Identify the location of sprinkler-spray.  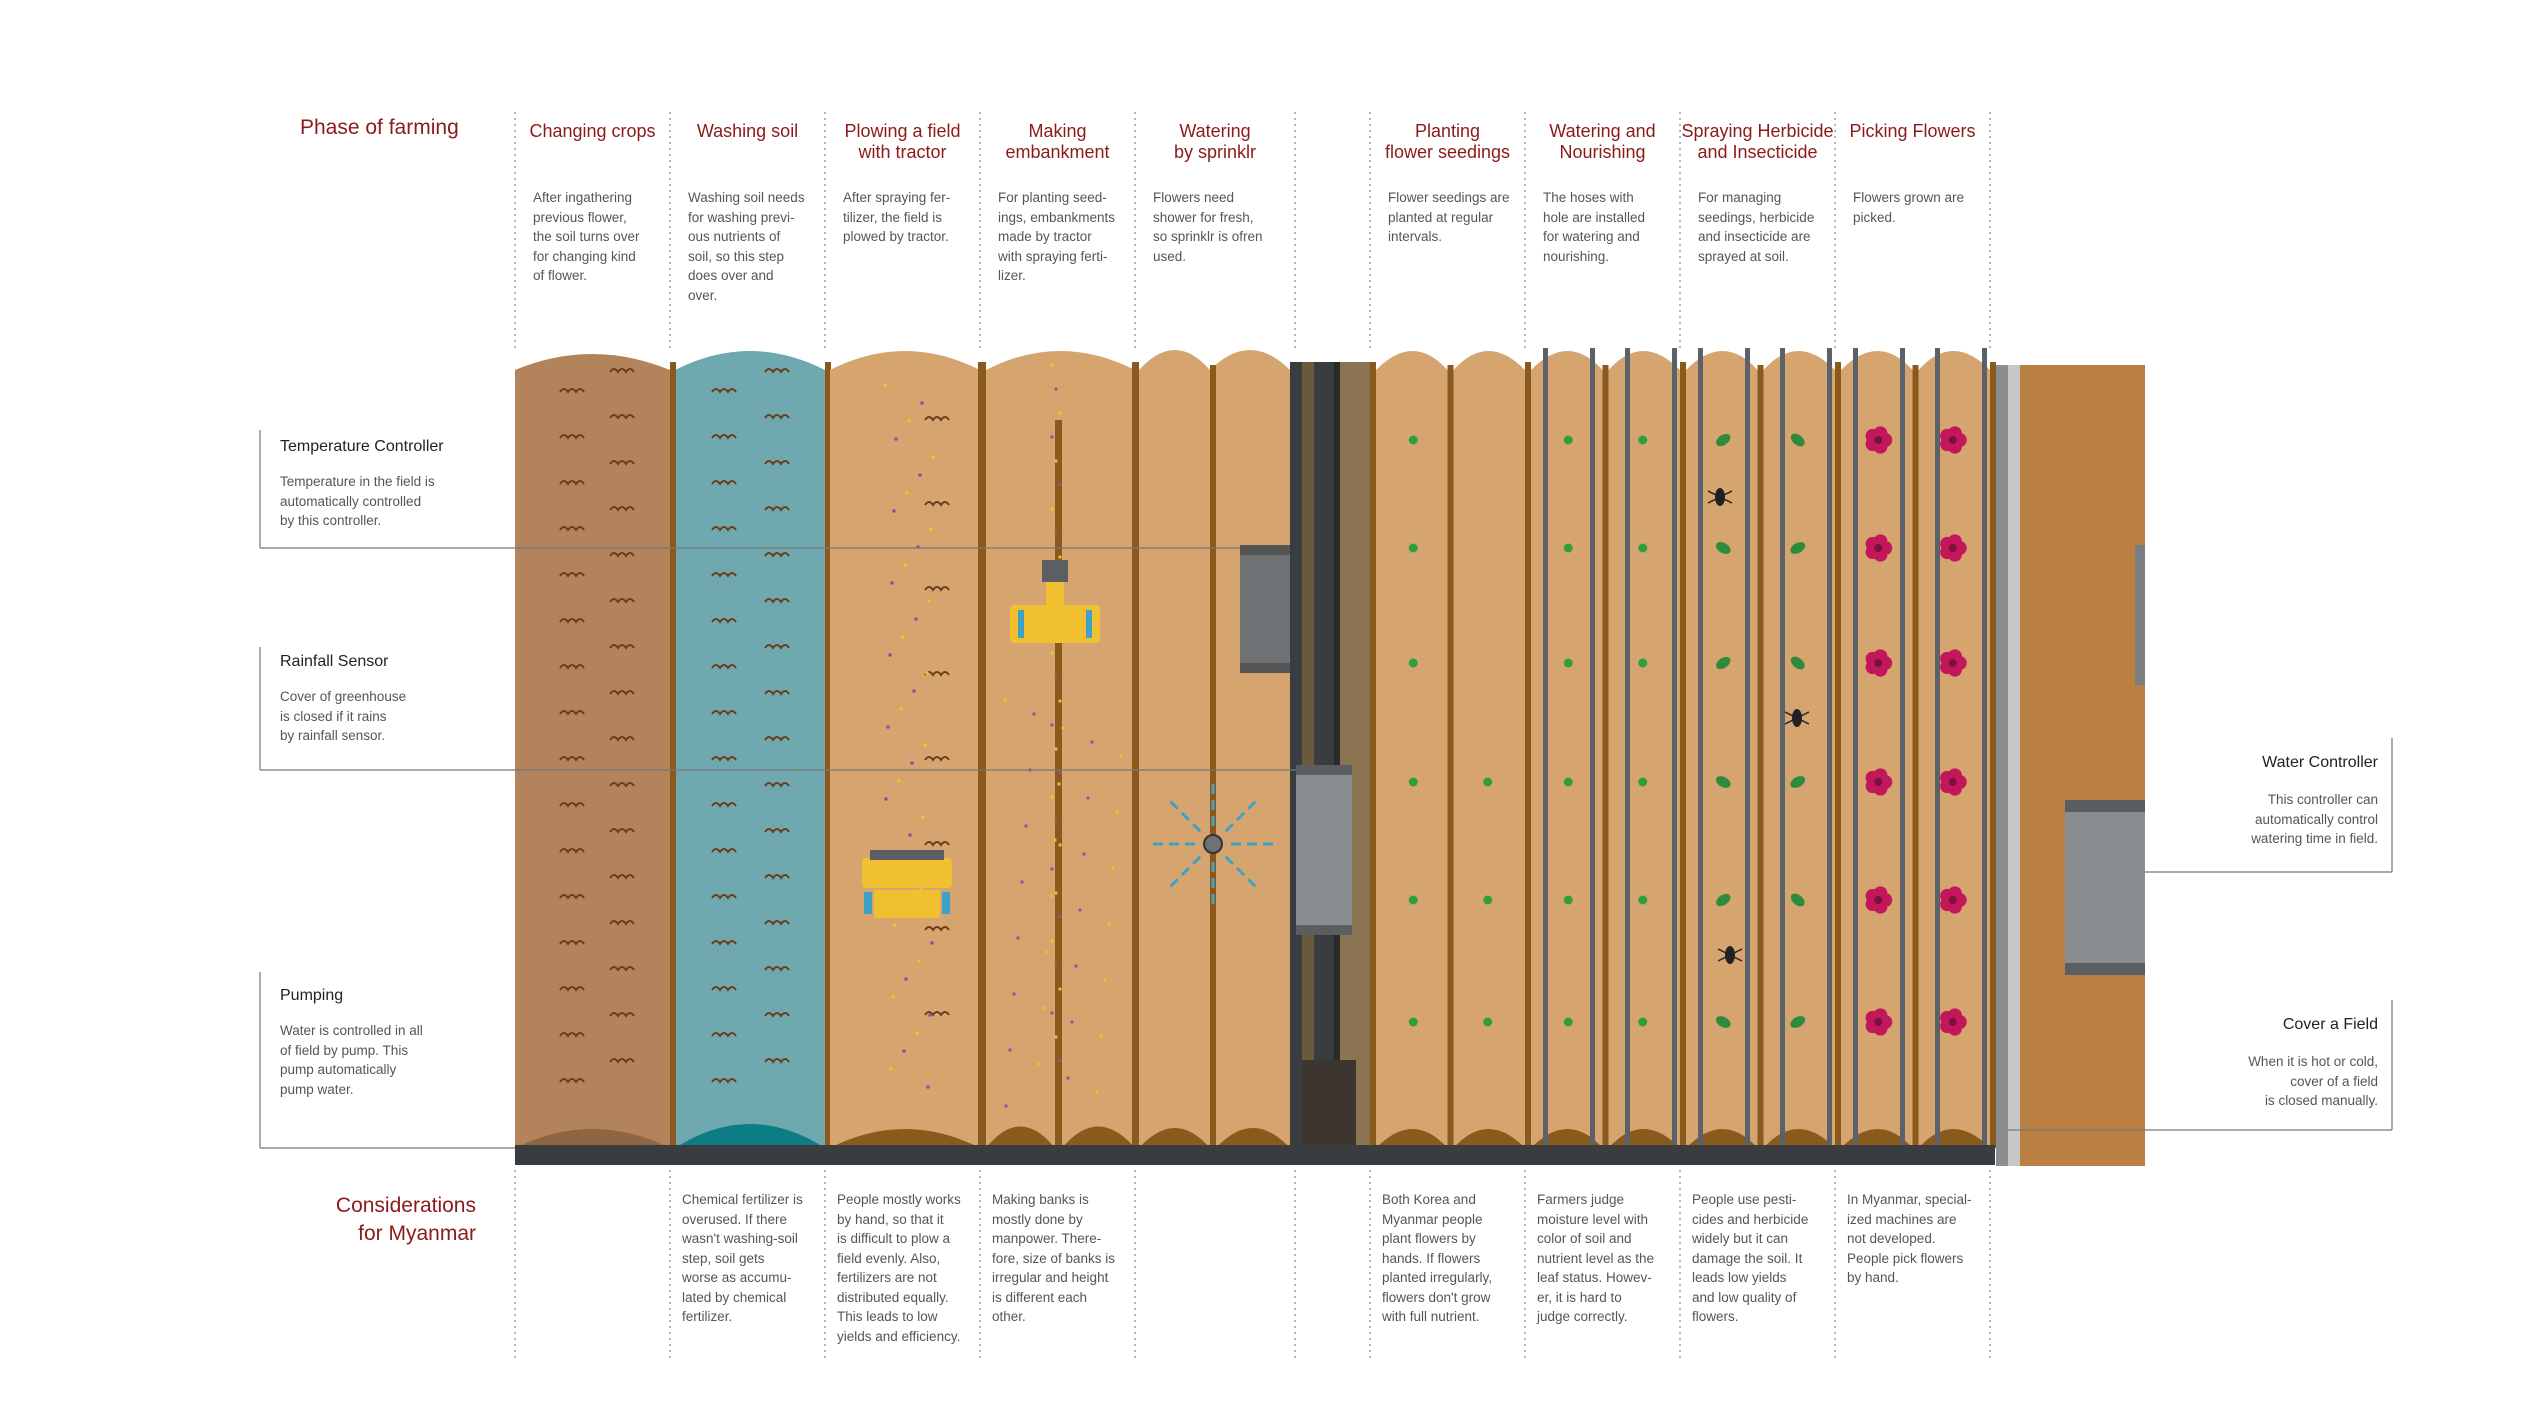
(1241, 872).